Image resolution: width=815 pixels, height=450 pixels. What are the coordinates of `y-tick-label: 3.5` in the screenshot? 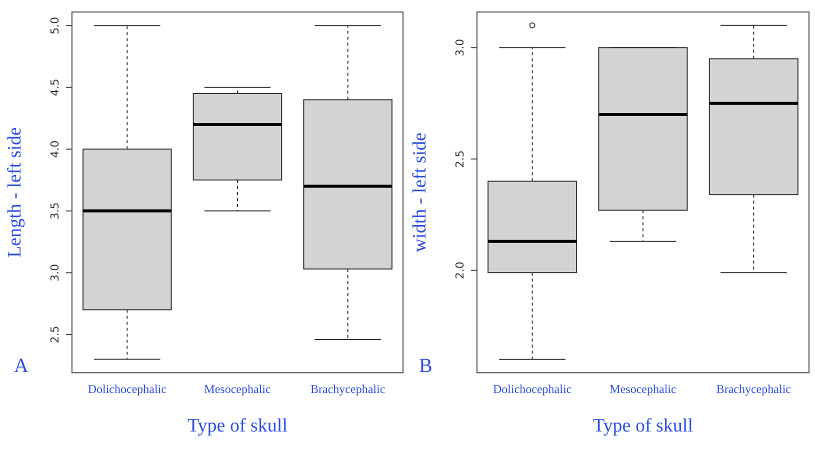 It's located at (55, 211).